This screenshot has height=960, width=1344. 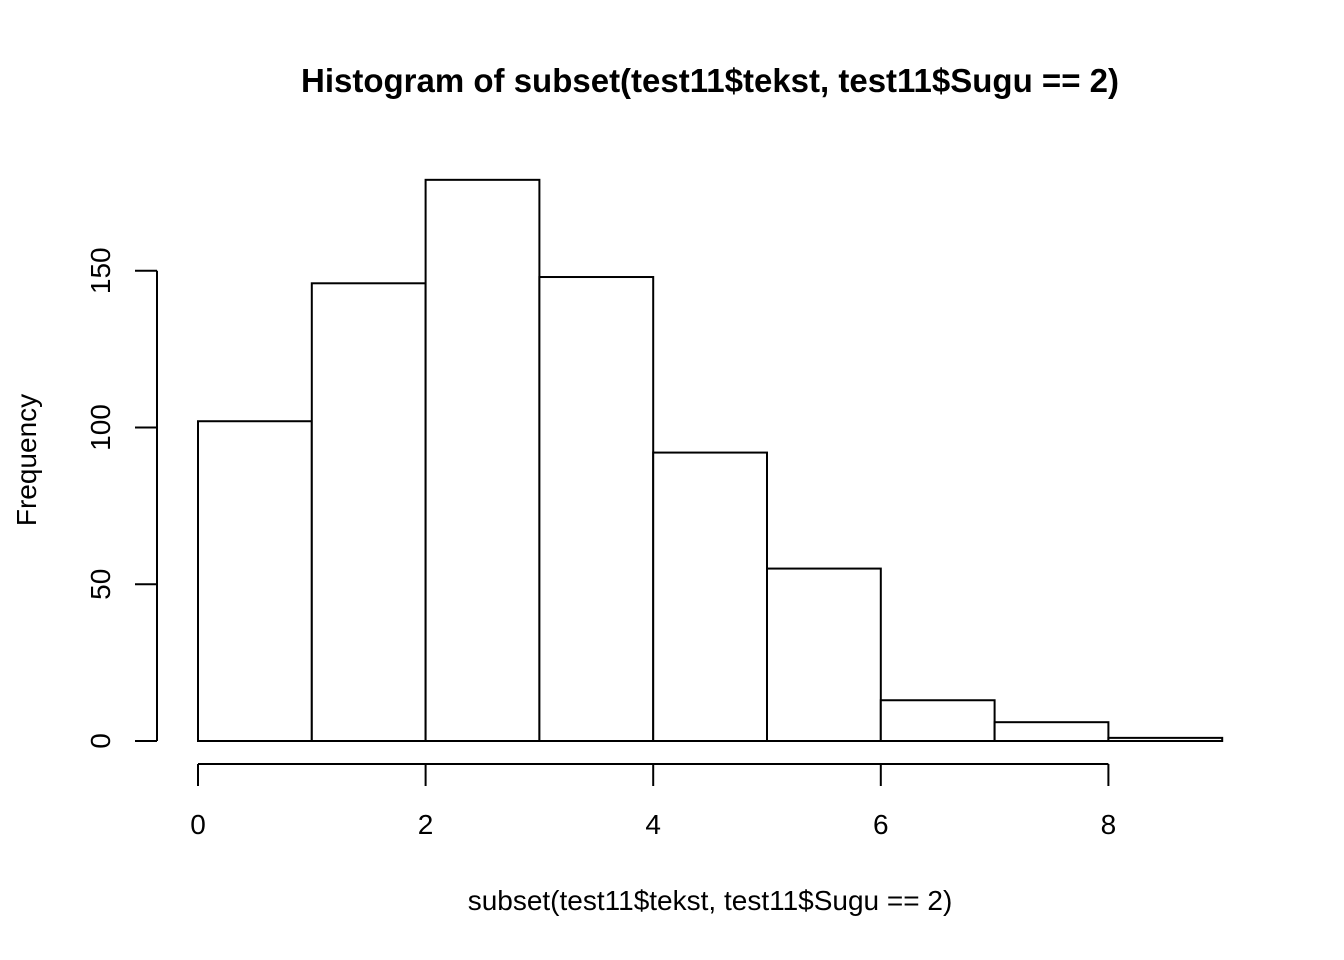 What do you see at coordinates (198, 824) in the screenshot?
I see `x-tick-label: 0` at bounding box center [198, 824].